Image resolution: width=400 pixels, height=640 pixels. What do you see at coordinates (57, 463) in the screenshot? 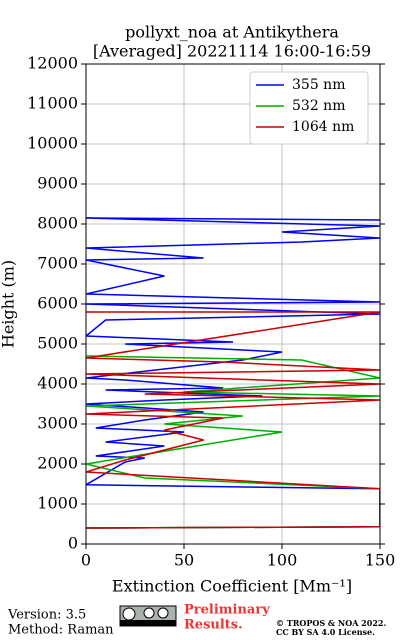
I see `y-tick-label: 2000` at bounding box center [57, 463].